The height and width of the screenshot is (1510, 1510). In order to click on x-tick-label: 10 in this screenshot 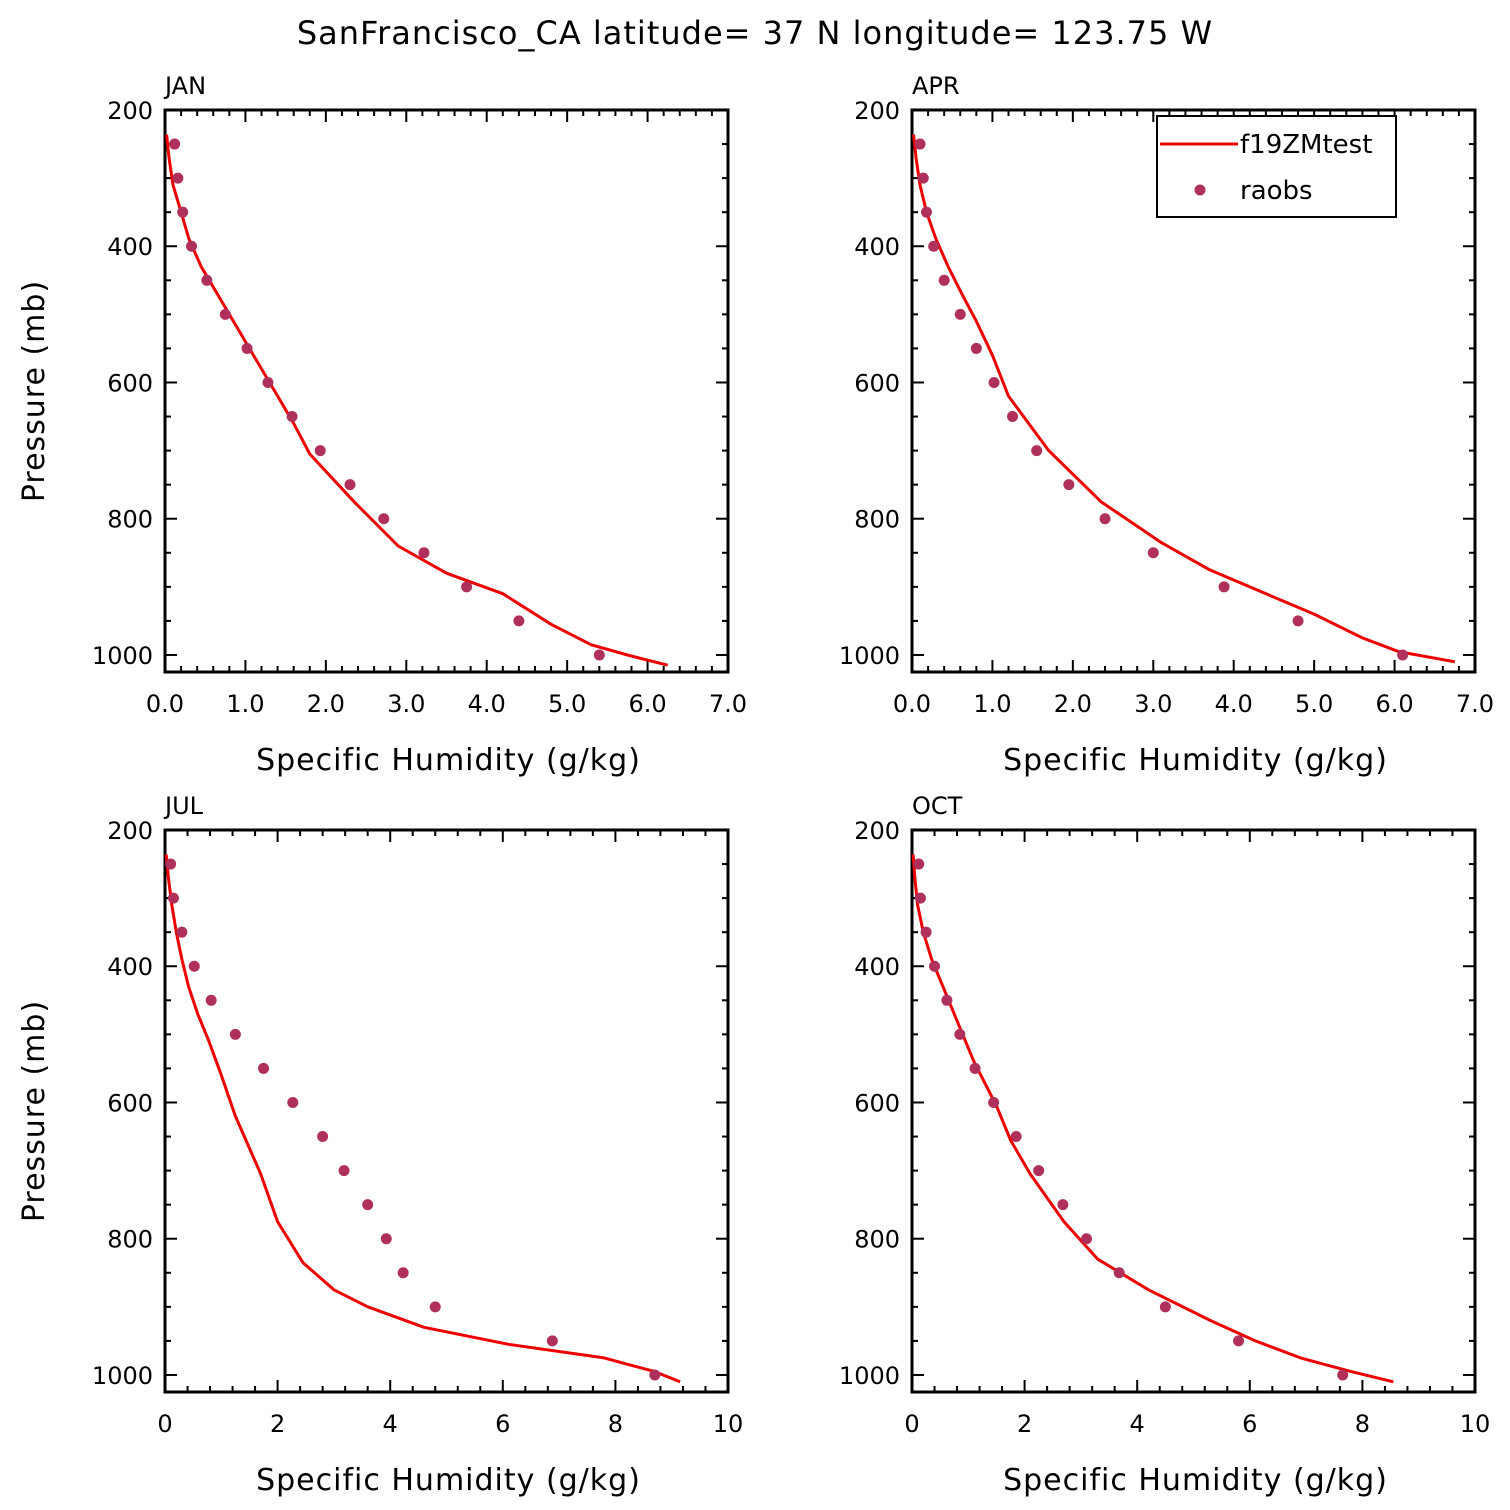, I will do `click(728, 1424)`.